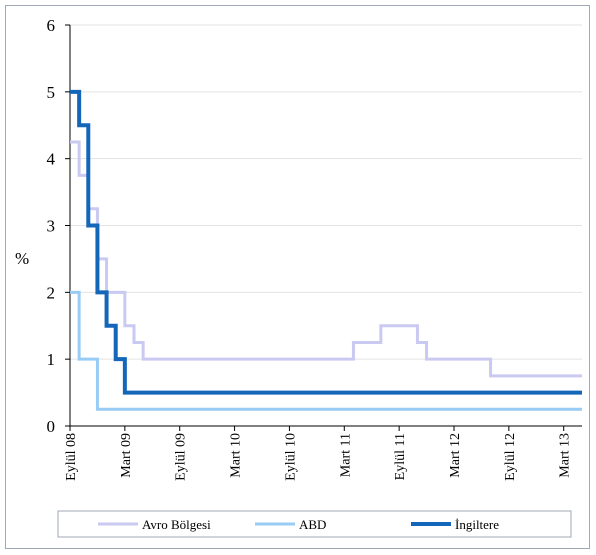  I want to click on y-tick-label: 1, so click(51, 359).